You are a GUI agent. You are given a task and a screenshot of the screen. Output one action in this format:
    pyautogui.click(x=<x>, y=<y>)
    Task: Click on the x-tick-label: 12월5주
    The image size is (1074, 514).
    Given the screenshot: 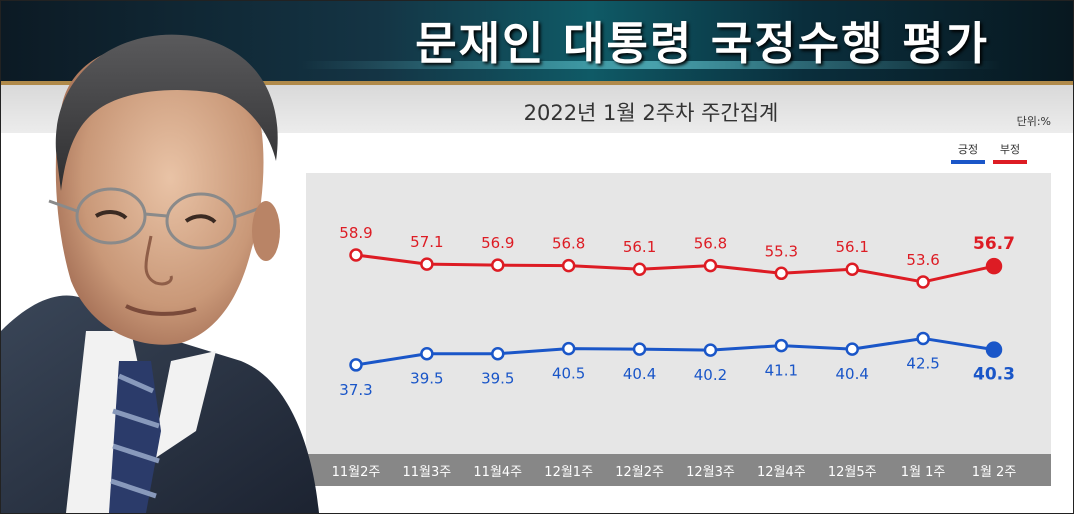 What is the action you would take?
    pyautogui.click(x=852, y=472)
    